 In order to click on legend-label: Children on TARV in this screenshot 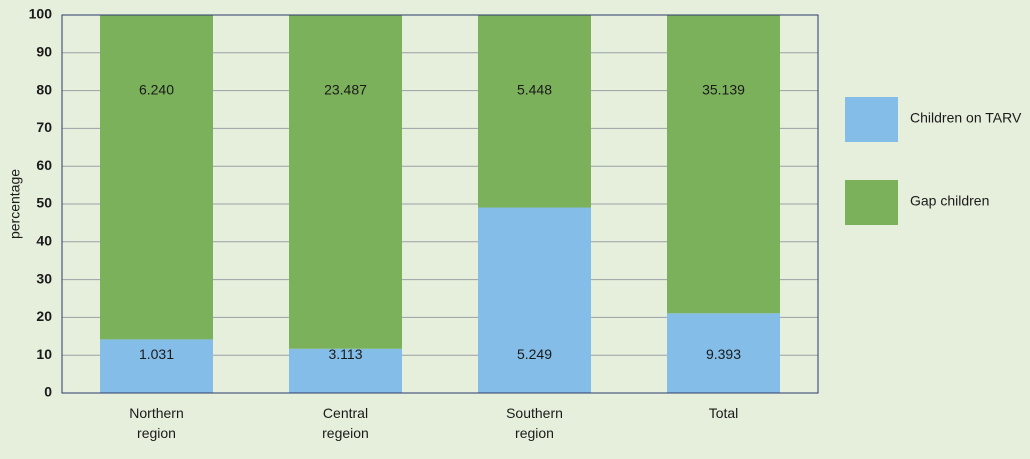, I will do `click(966, 118)`.